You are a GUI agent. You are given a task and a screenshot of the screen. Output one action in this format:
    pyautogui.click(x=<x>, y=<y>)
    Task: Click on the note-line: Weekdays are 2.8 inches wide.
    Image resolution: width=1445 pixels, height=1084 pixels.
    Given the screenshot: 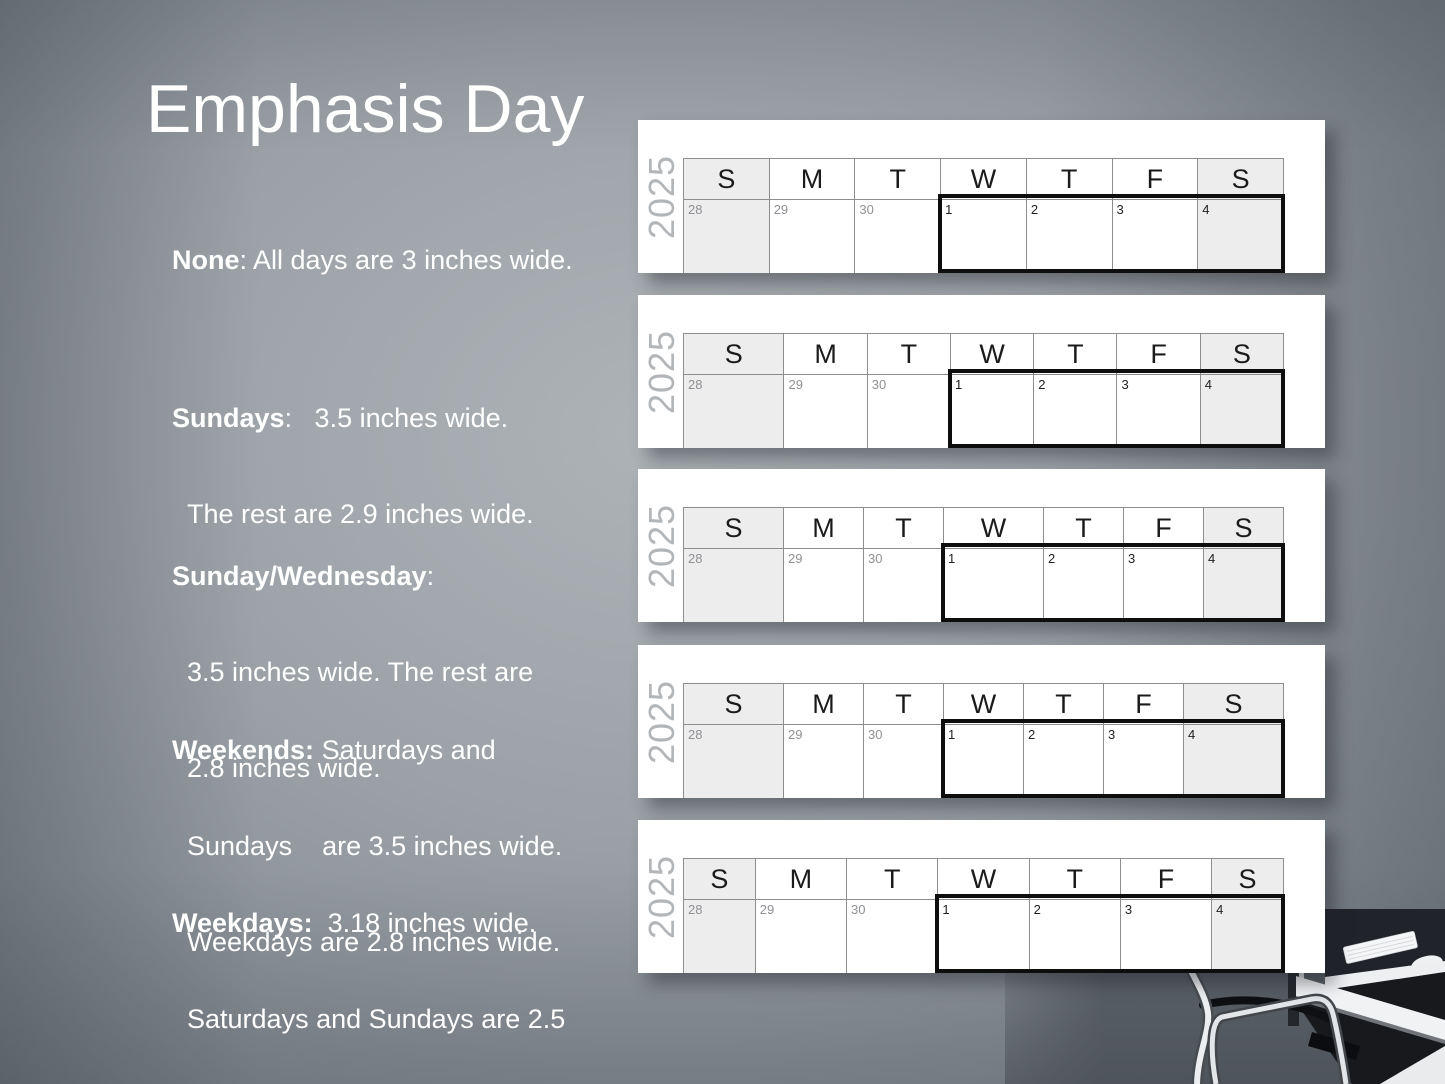 What is the action you would take?
    pyautogui.click(x=374, y=942)
    